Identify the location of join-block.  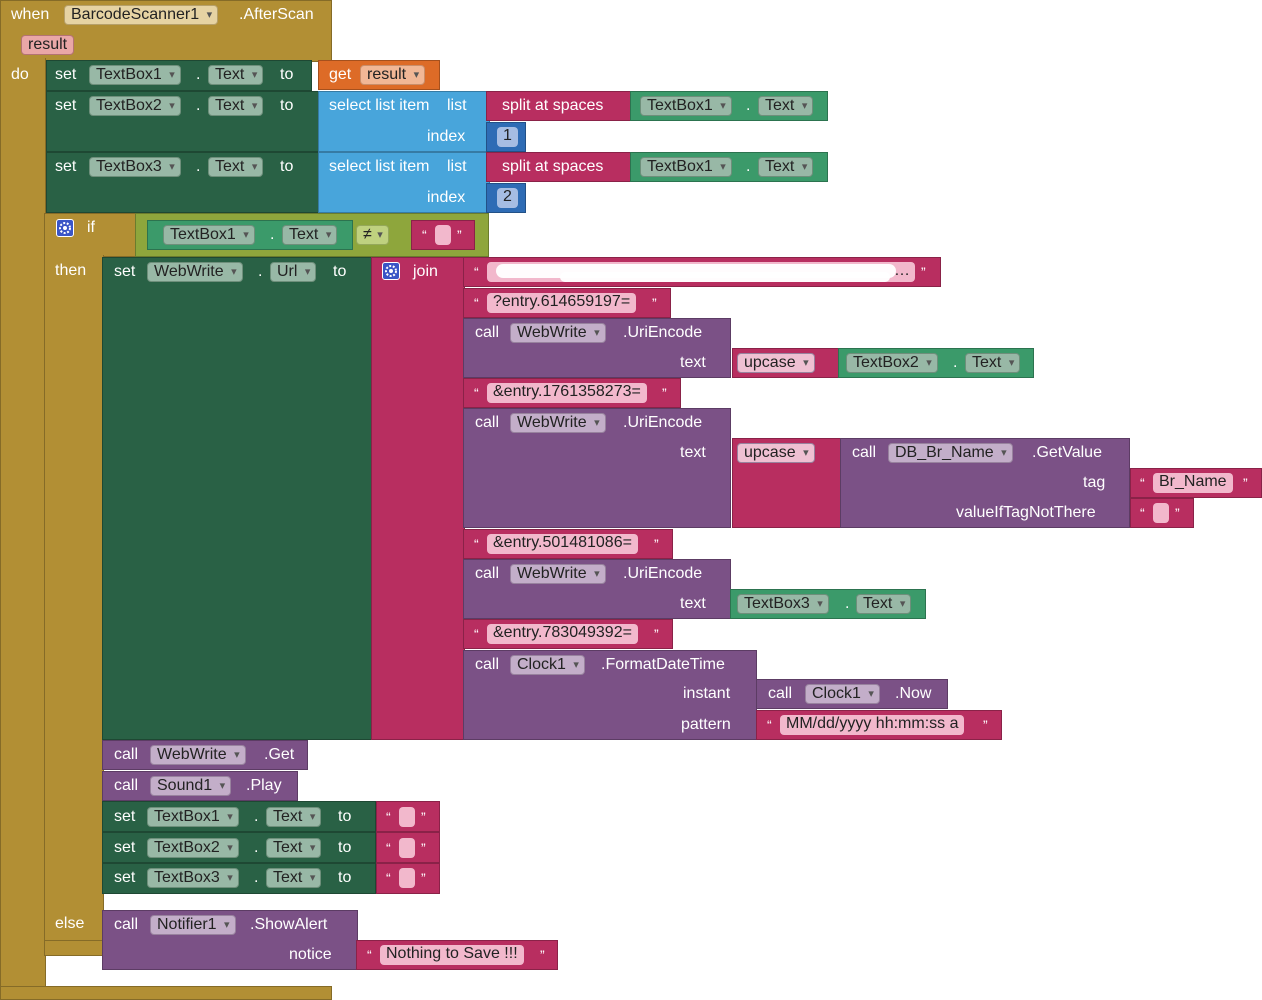
(418, 498).